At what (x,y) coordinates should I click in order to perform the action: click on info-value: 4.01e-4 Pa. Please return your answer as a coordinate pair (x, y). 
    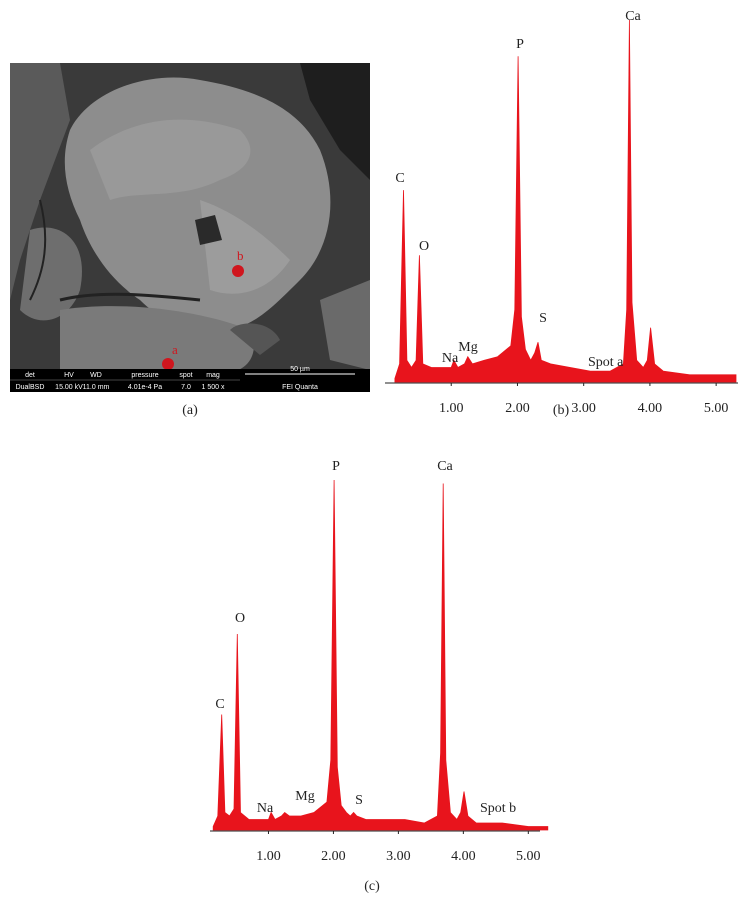
    Looking at the image, I should click on (145, 387).